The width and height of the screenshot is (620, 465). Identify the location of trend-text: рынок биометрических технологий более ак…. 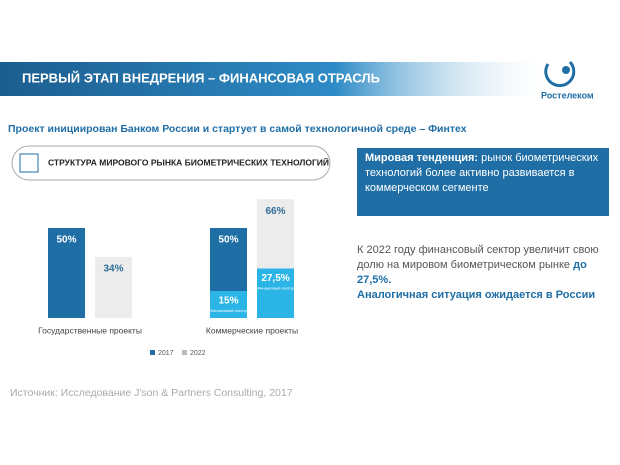
(482, 173).